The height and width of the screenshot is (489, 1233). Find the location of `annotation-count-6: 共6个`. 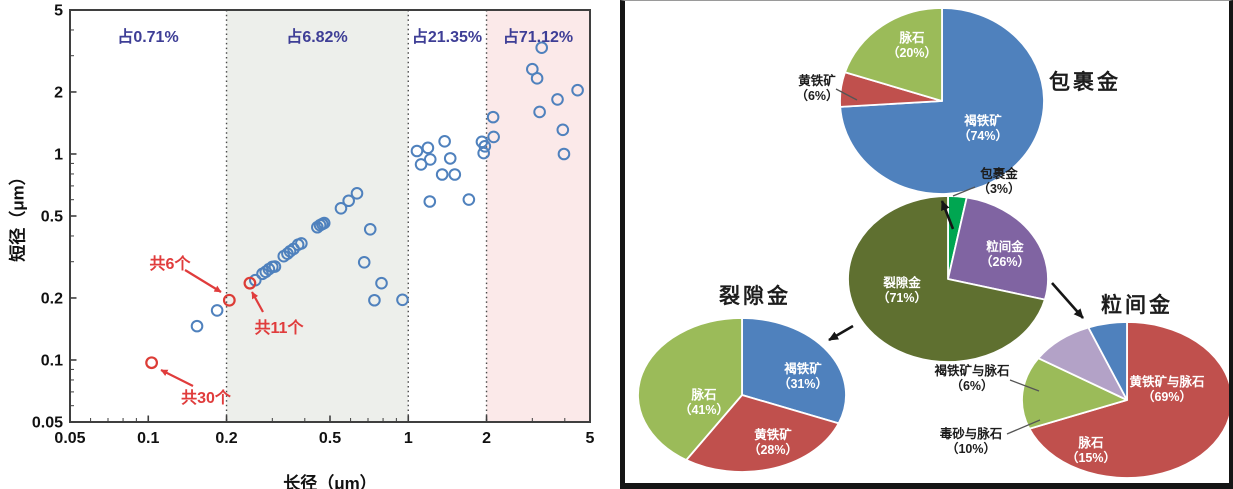

annotation-count-6: 共6个 is located at coordinates (170, 264).